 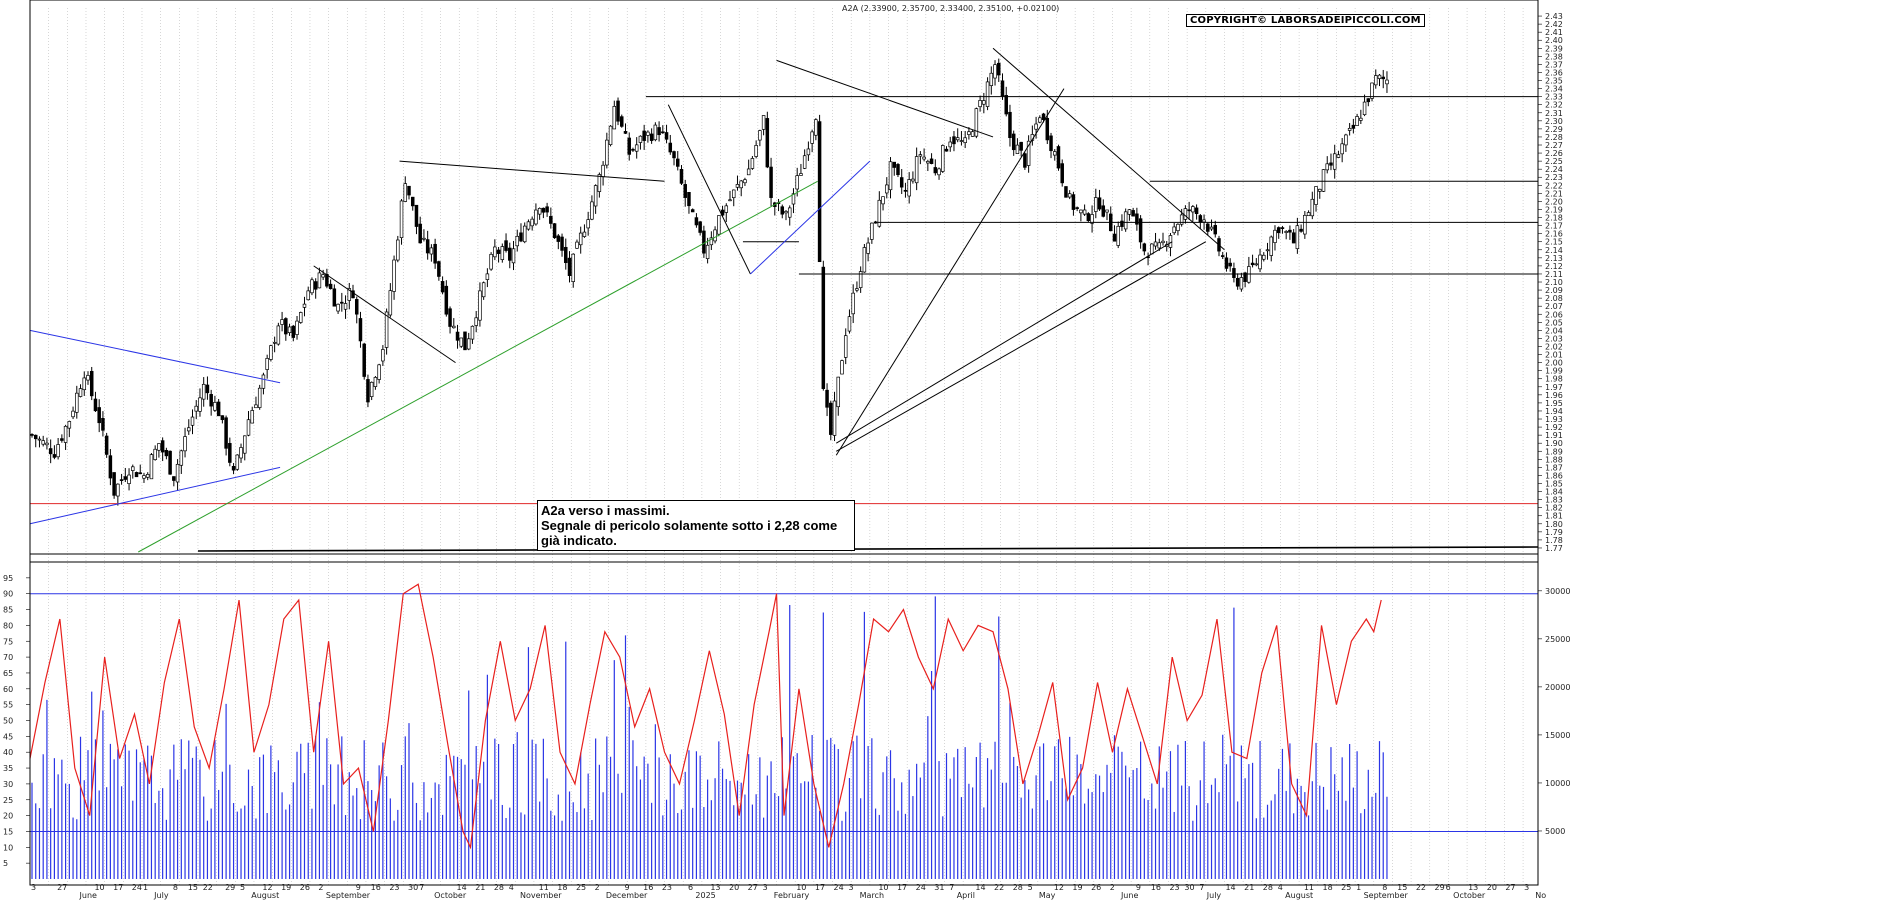 What do you see at coordinates (8, 673) in the screenshot?
I see `osc-tick-label: 65` at bounding box center [8, 673].